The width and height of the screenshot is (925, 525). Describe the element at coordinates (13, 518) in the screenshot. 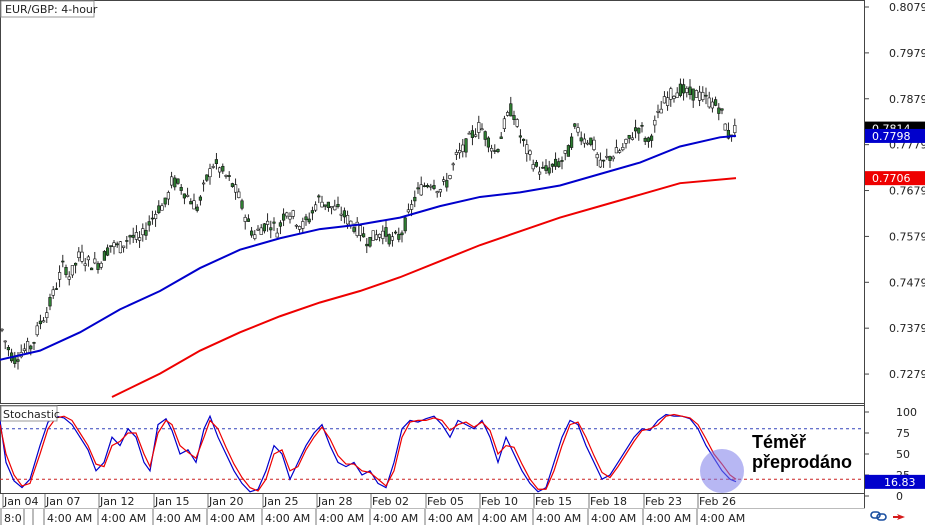

I see `time-label: 8:0` at that location.